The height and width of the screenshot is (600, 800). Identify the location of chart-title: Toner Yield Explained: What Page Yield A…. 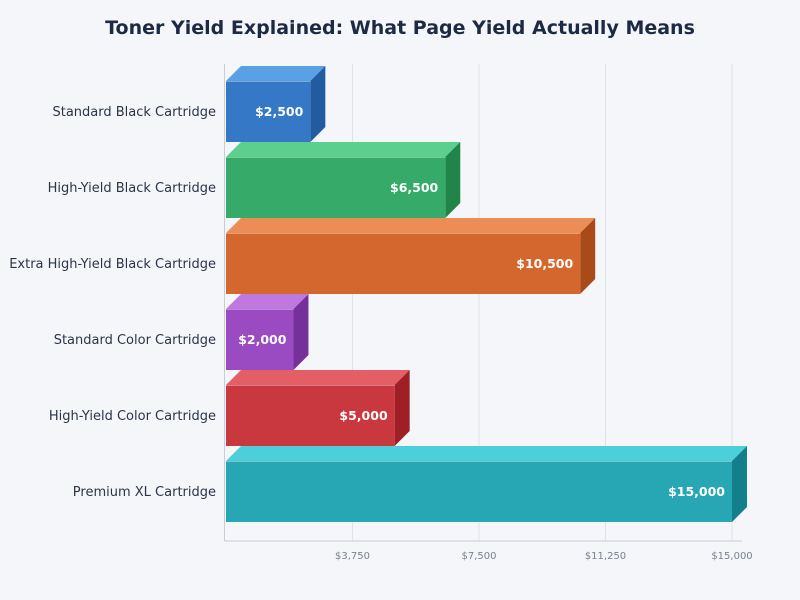
(400, 28).